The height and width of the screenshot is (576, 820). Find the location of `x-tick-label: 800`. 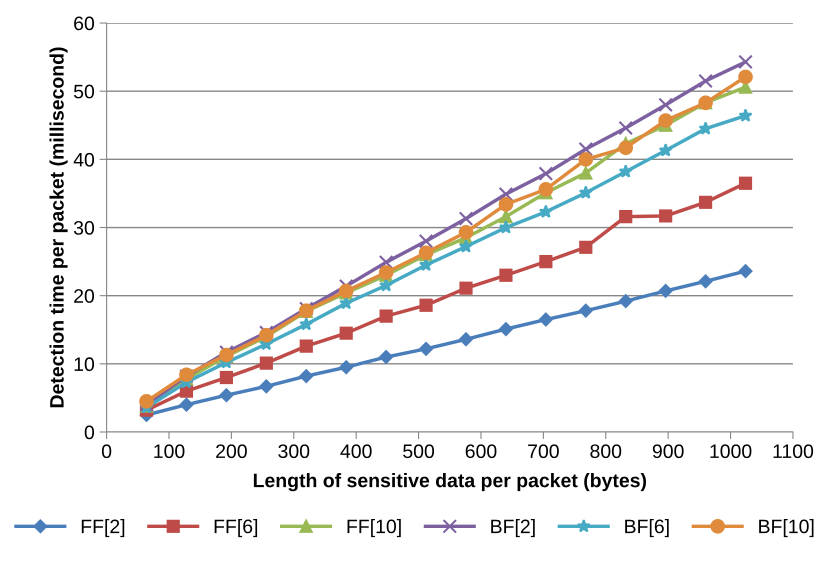

x-tick-label: 800 is located at coordinates (606, 451).